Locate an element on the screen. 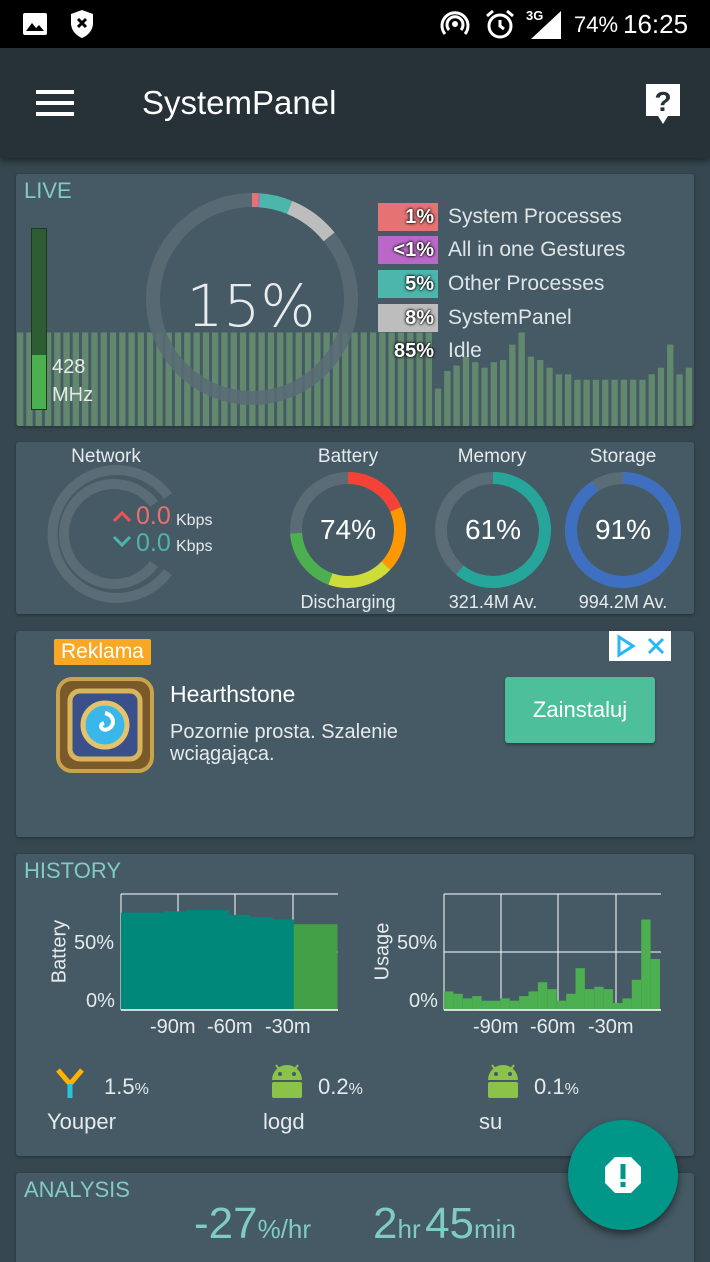 The width and height of the screenshot is (710, 1262). help-icon: ? is located at coordinates (663, 104).